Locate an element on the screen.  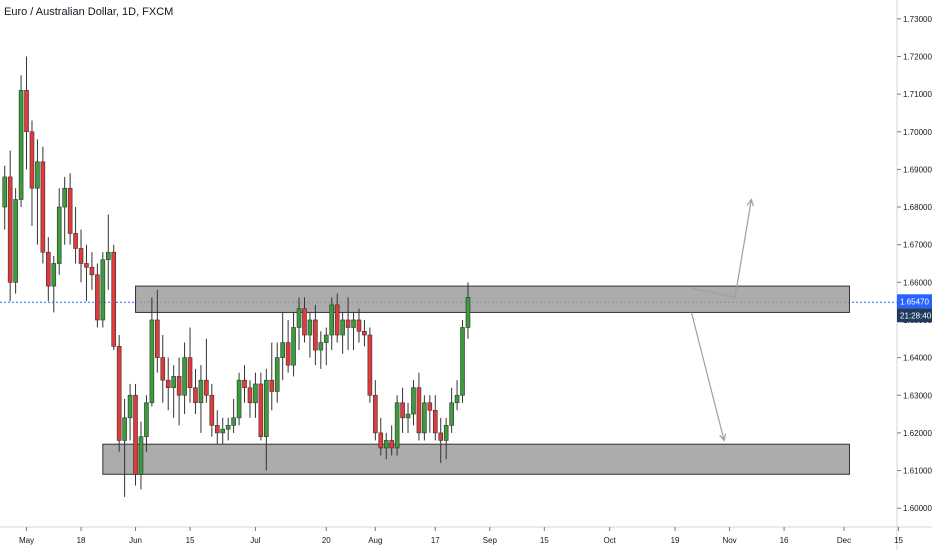
resistance-zone is located at coordinates (493, 299).